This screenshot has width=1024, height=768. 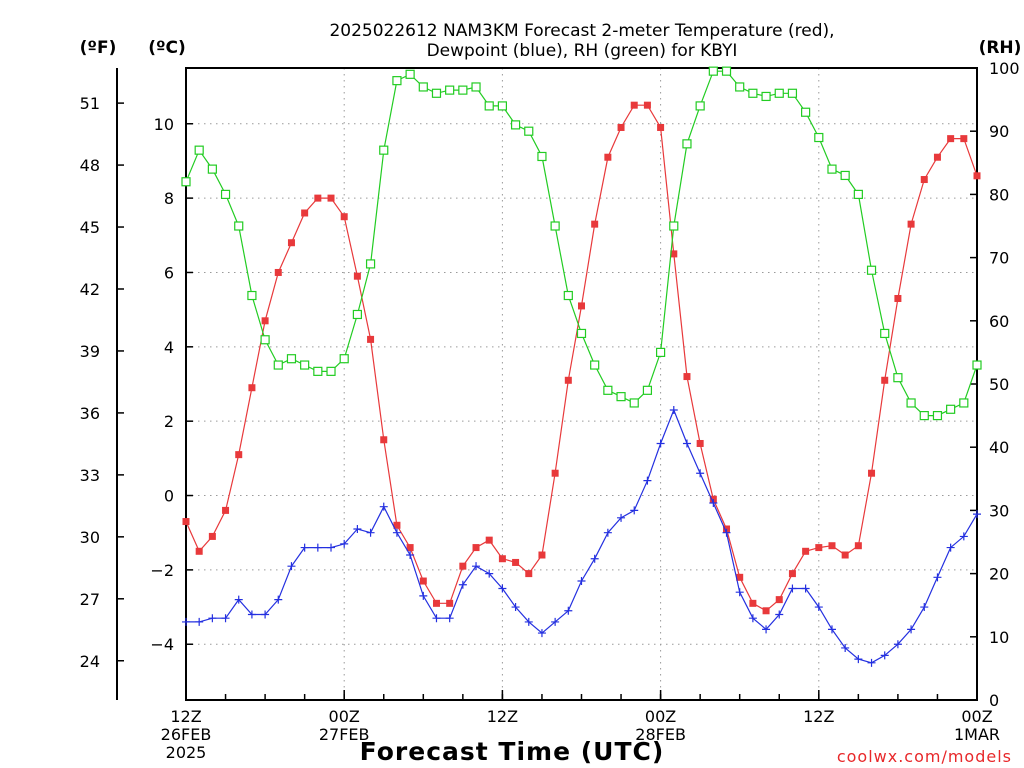 What do you see at coordinates (977, 734) in the screenshot?
I see `x-tick-label: 1MAR` at bounding box center [977, 734].